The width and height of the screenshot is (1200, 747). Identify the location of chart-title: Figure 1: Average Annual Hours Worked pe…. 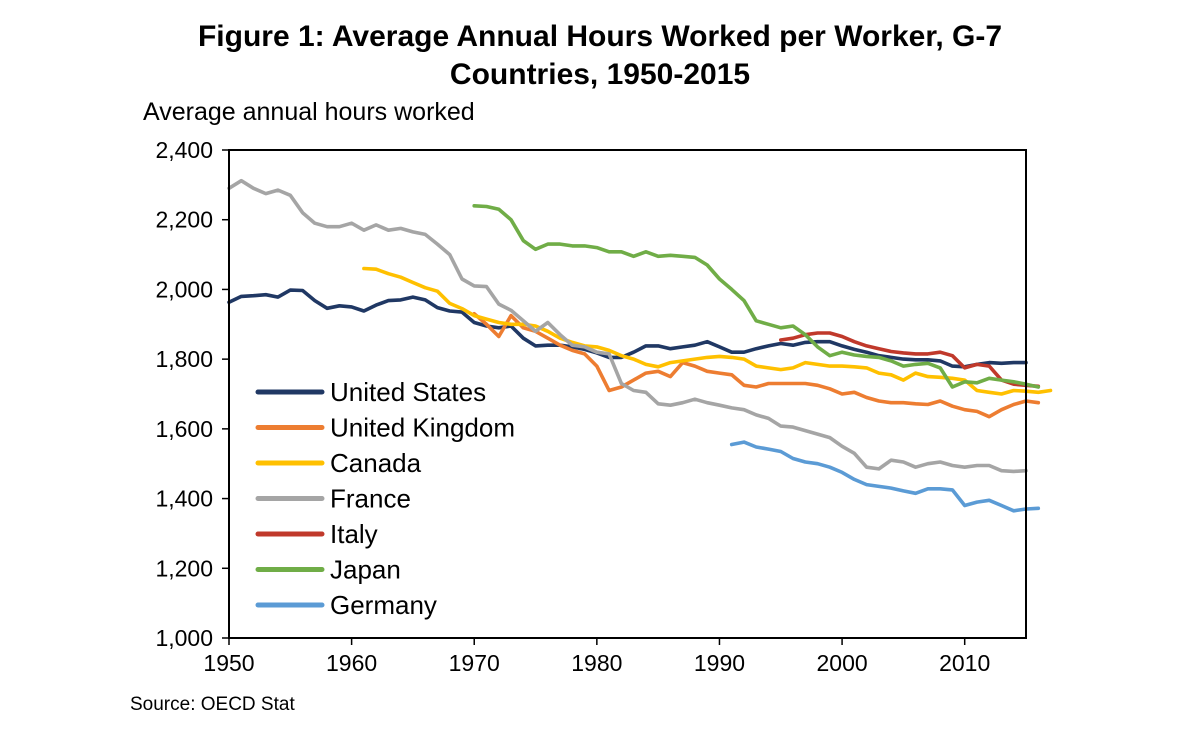
(600, 56).